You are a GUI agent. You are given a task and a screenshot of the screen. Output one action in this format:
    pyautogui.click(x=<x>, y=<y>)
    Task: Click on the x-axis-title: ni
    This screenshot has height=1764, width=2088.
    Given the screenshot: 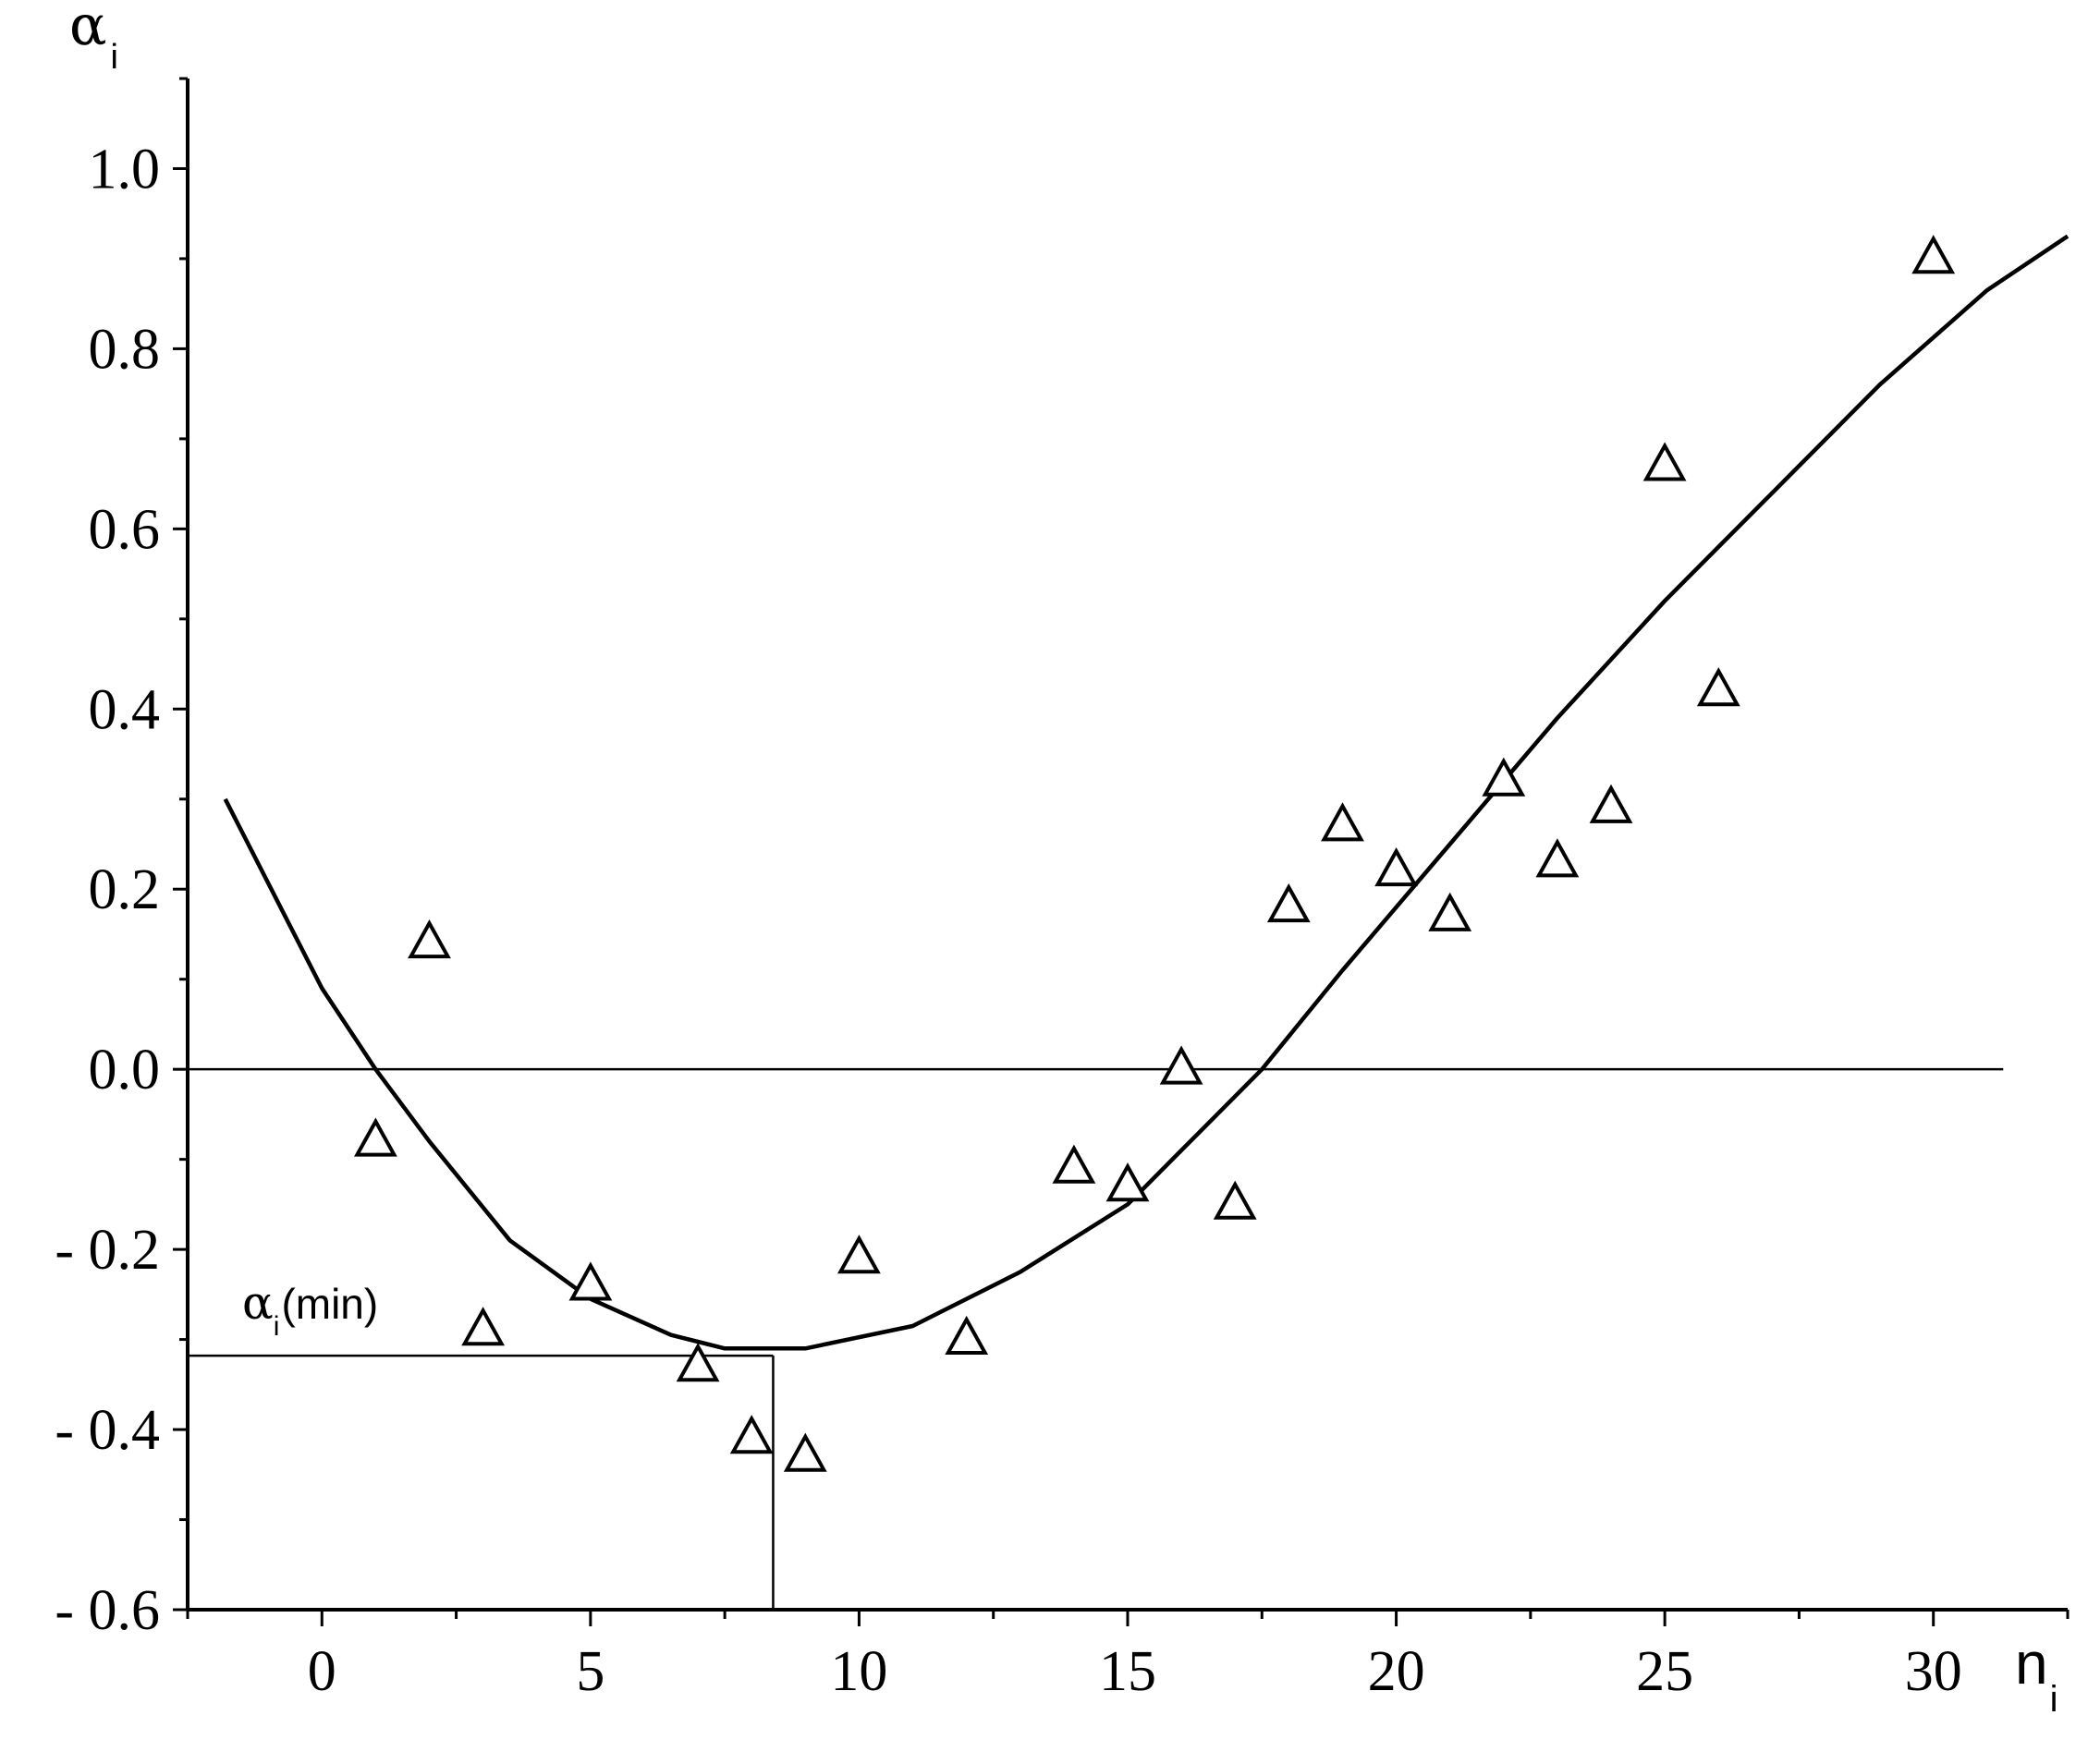 What is the action you would take?
    pyautogui.click(x=2036, y=1675)
    